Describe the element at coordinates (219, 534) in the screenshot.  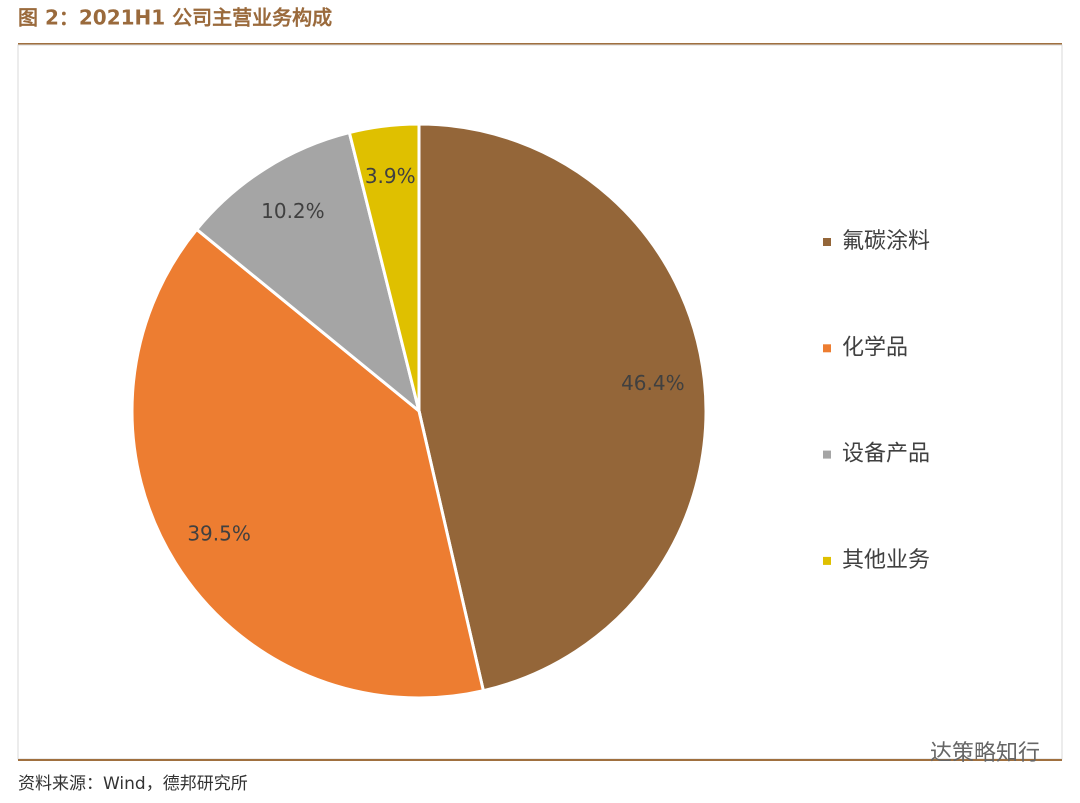
I see `data-label: 39.5%` at that location.